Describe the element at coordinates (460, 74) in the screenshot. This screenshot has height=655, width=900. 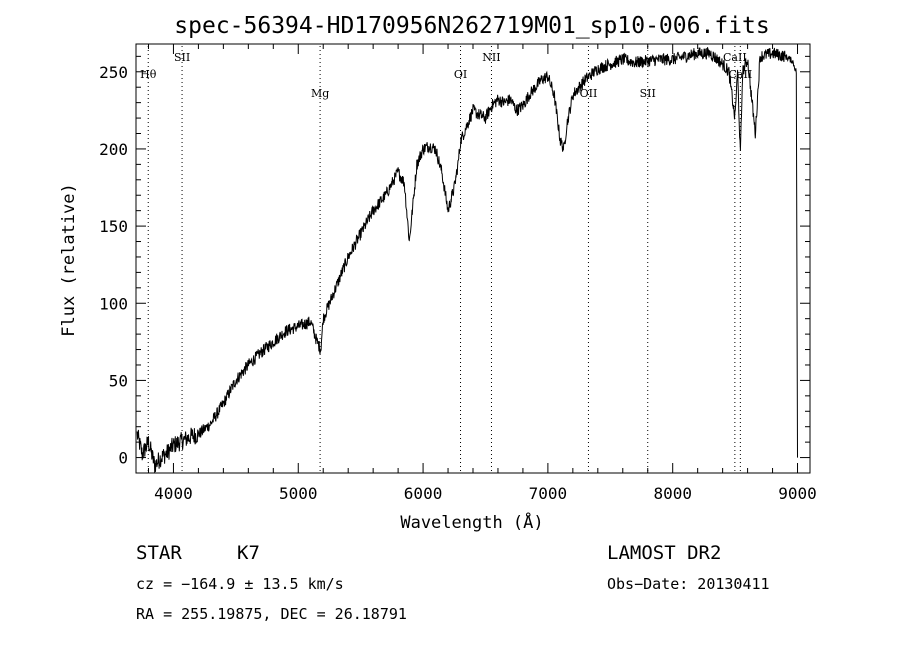
I see `spectral-line-label: OI` at that location.